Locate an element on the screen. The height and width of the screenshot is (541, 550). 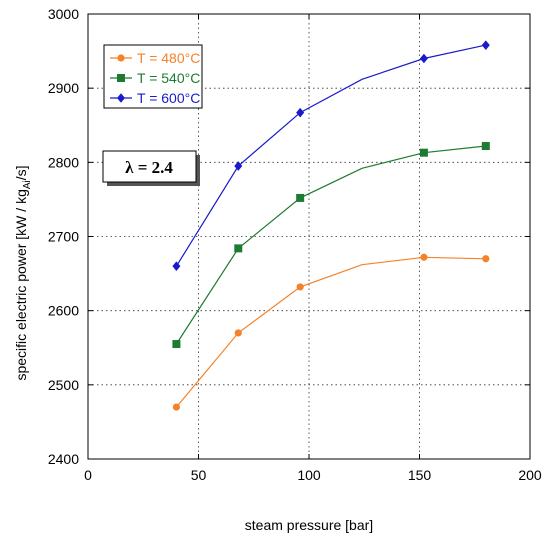
y-tick-label: 2400 is located at coordinates (63, 459).